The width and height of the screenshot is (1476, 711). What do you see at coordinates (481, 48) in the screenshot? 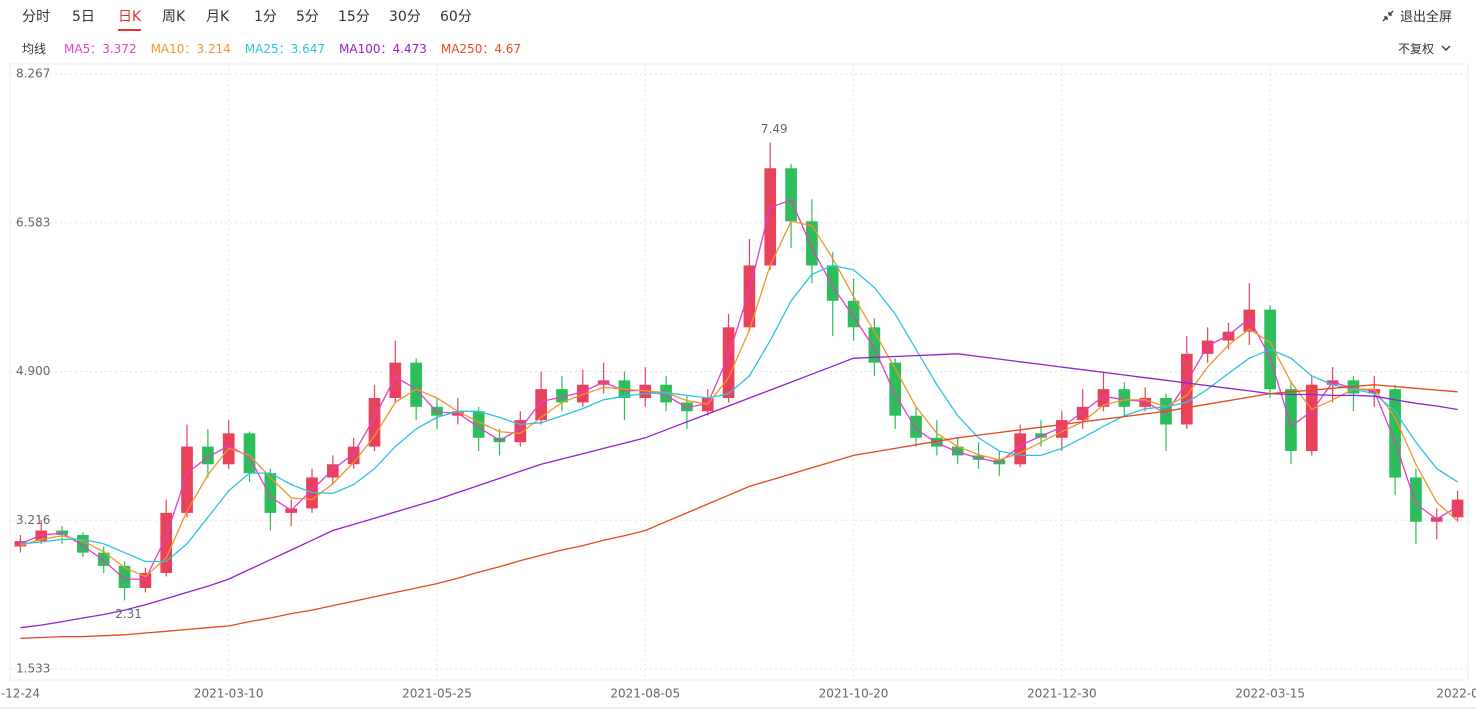
I see `legend-item: MA250：4.67` at bounding box center [481, 48].